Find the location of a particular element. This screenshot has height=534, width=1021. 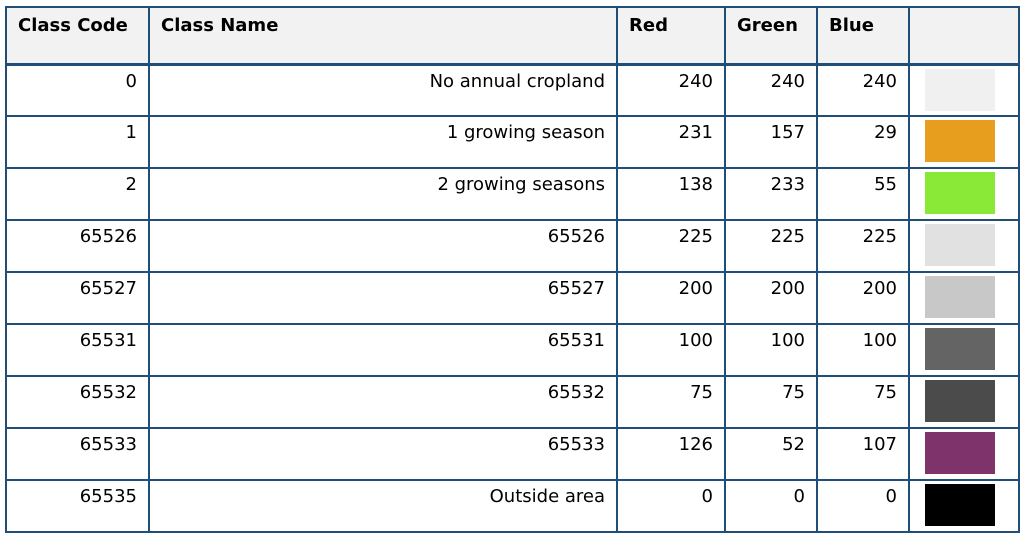

table-row: 65526 65526 225 225 225 is located at coordinates (512, 246).